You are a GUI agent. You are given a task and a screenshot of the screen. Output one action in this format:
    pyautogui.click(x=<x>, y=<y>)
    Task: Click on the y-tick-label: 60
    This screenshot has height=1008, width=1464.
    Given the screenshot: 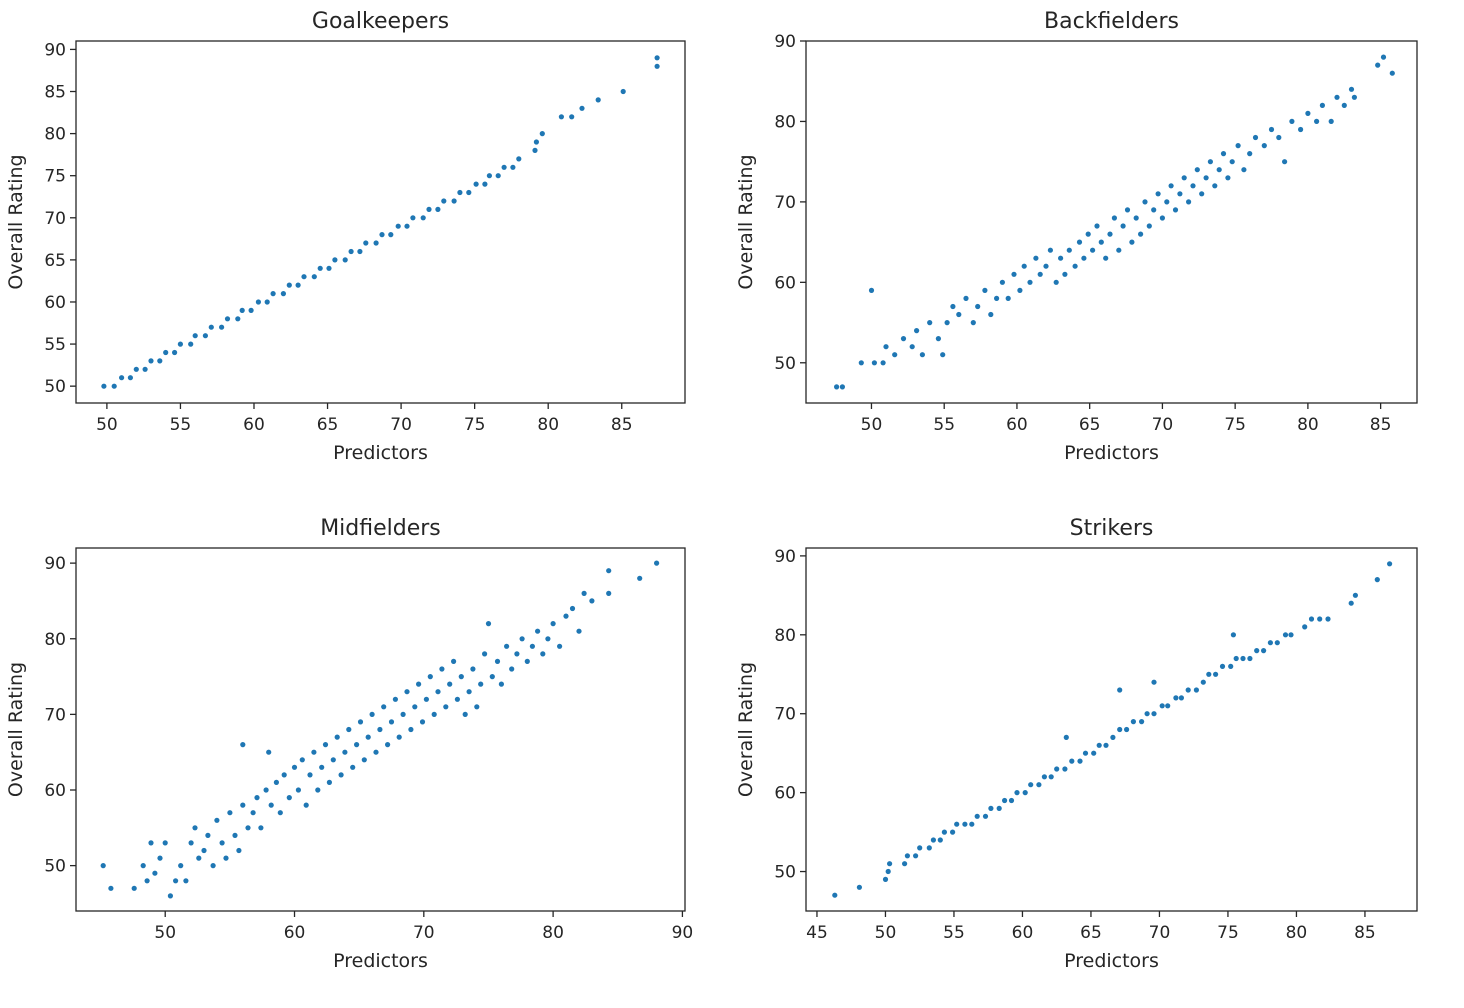 What is the action you would take?
    pyautogui.click(x=785, y=794)
    